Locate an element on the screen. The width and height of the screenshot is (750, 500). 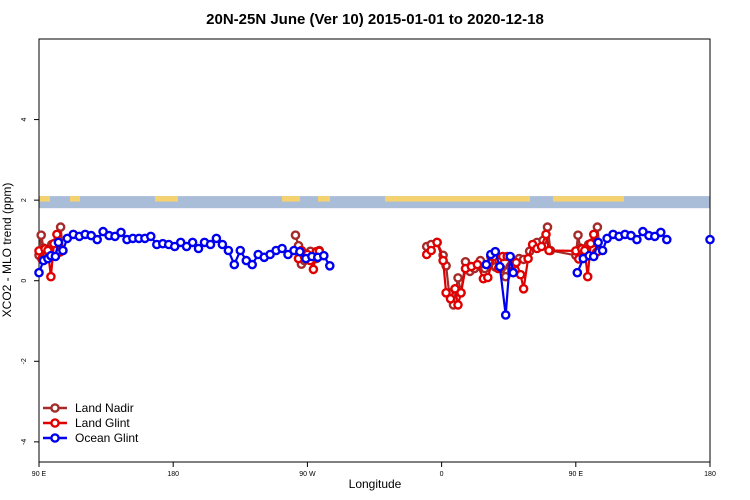
legend-item: Ocean Glint is located at coordinates (91, 438).